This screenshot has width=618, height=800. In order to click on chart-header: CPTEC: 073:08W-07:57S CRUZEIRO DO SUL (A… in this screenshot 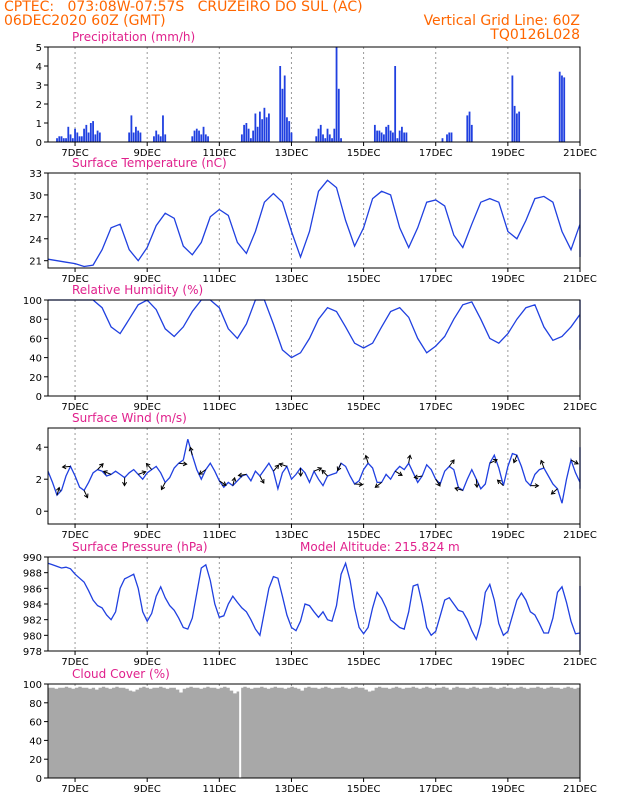, I will do `click(309, 22)`.